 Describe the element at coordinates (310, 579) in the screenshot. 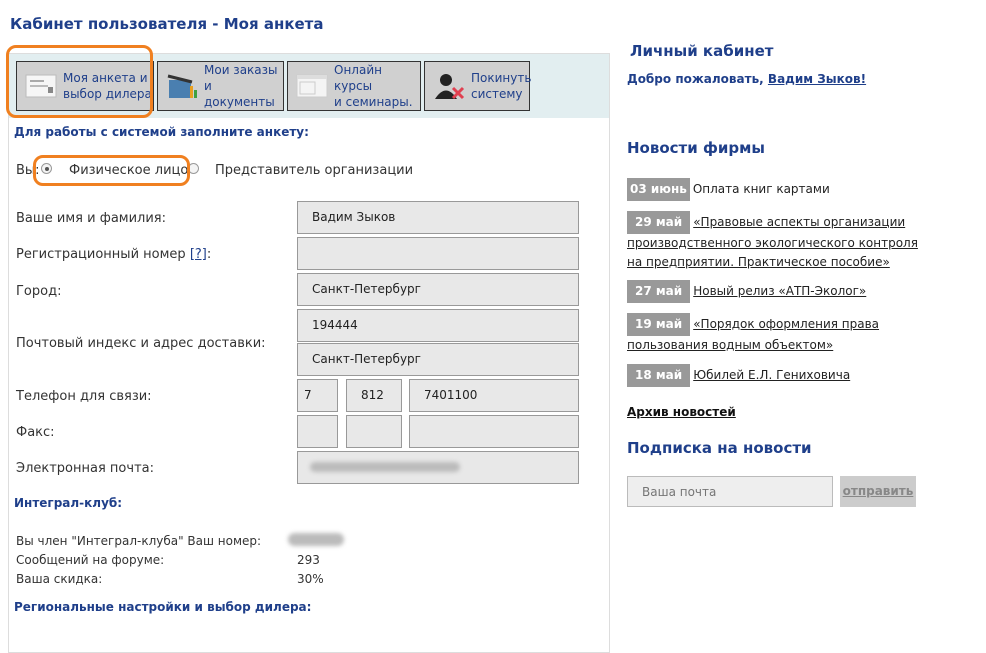

I see `discount-value: 30%` at that location.